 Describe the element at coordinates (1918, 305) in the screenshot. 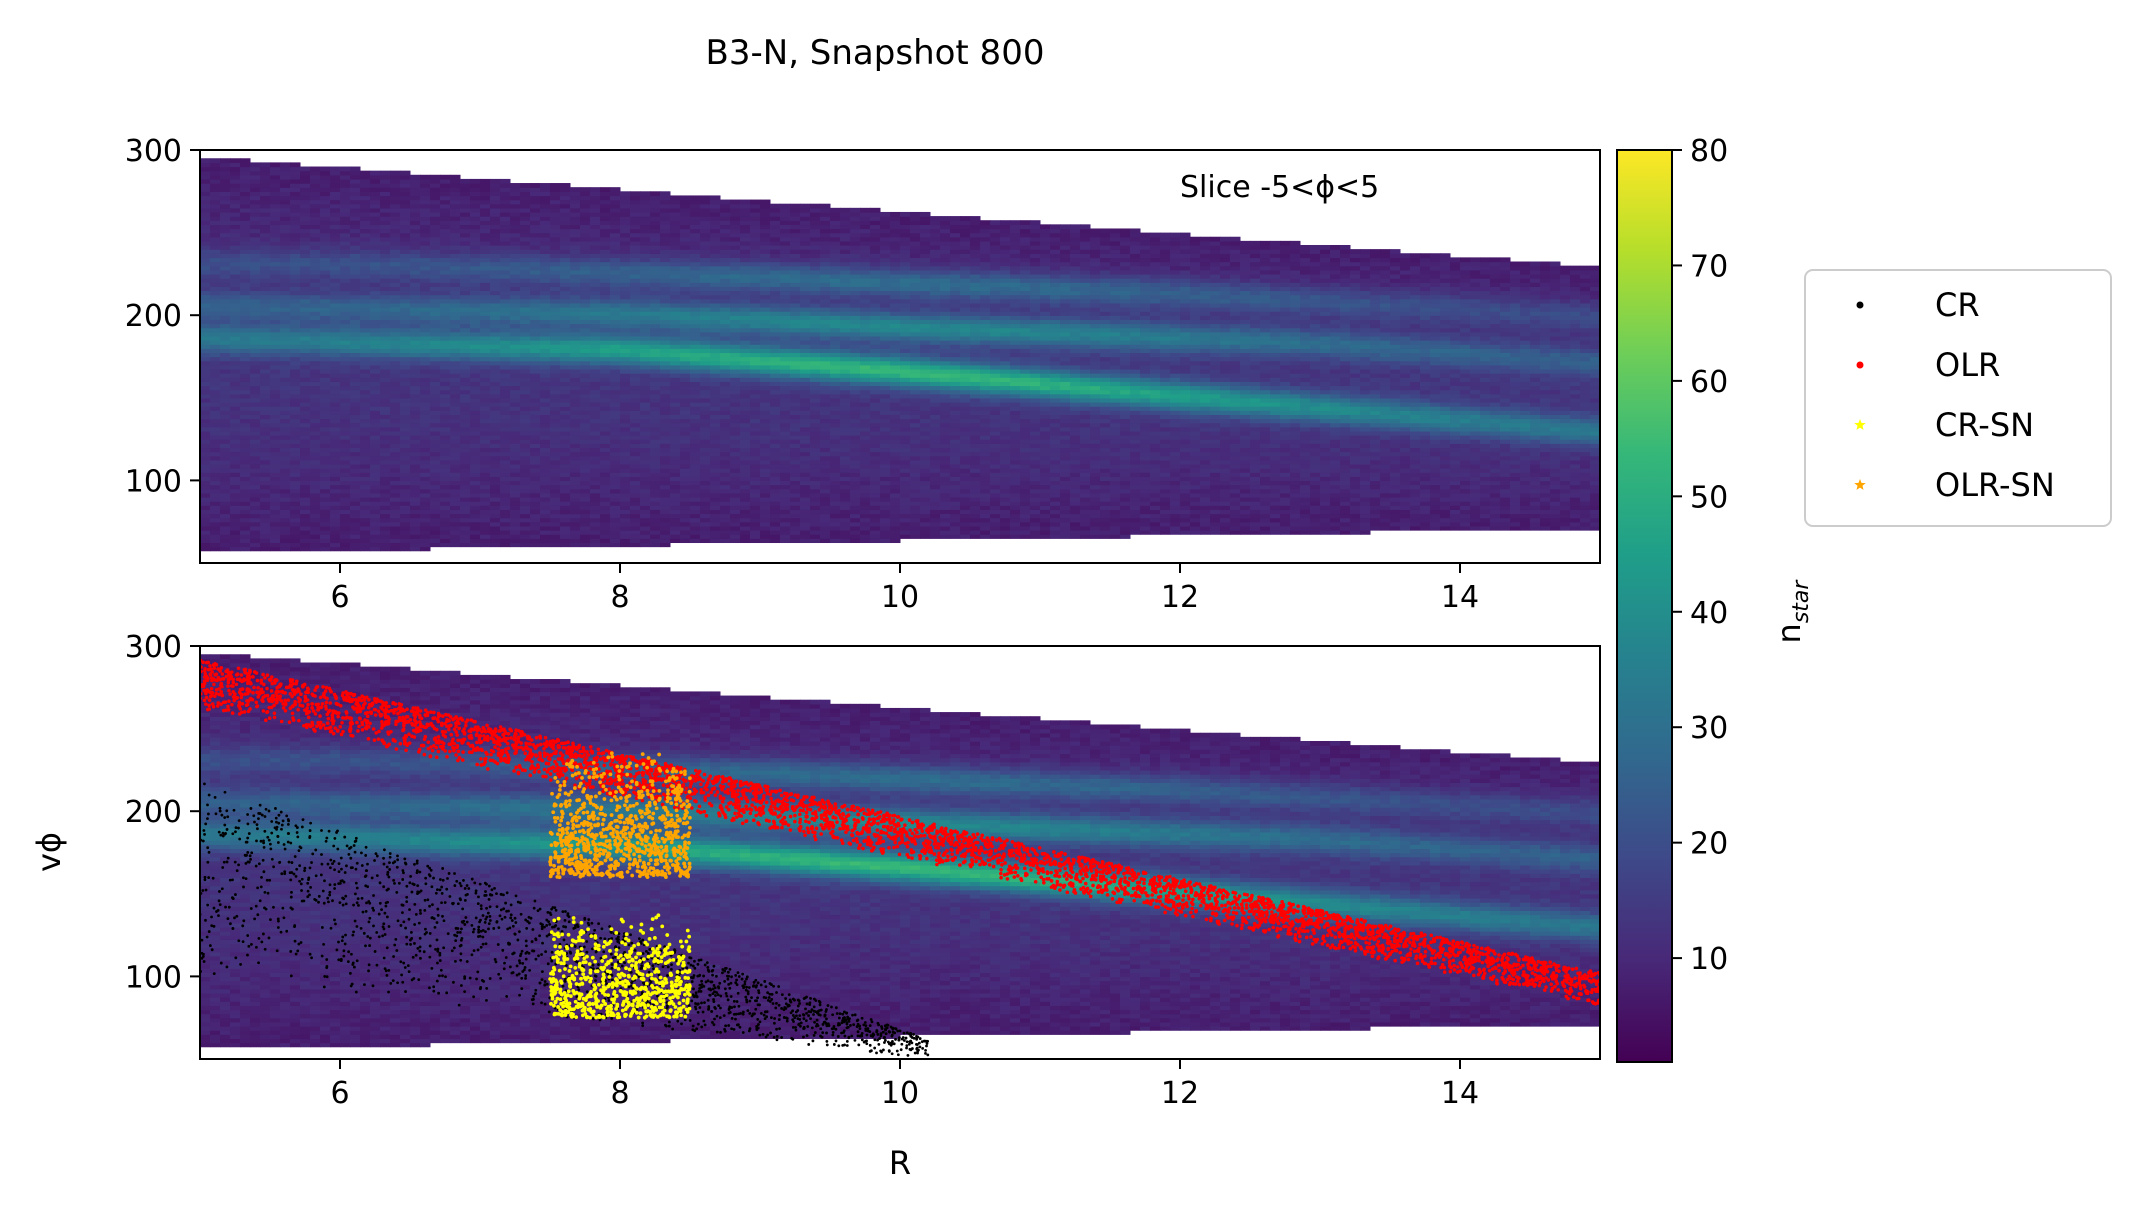

I see `legend-item: CR` at that location.